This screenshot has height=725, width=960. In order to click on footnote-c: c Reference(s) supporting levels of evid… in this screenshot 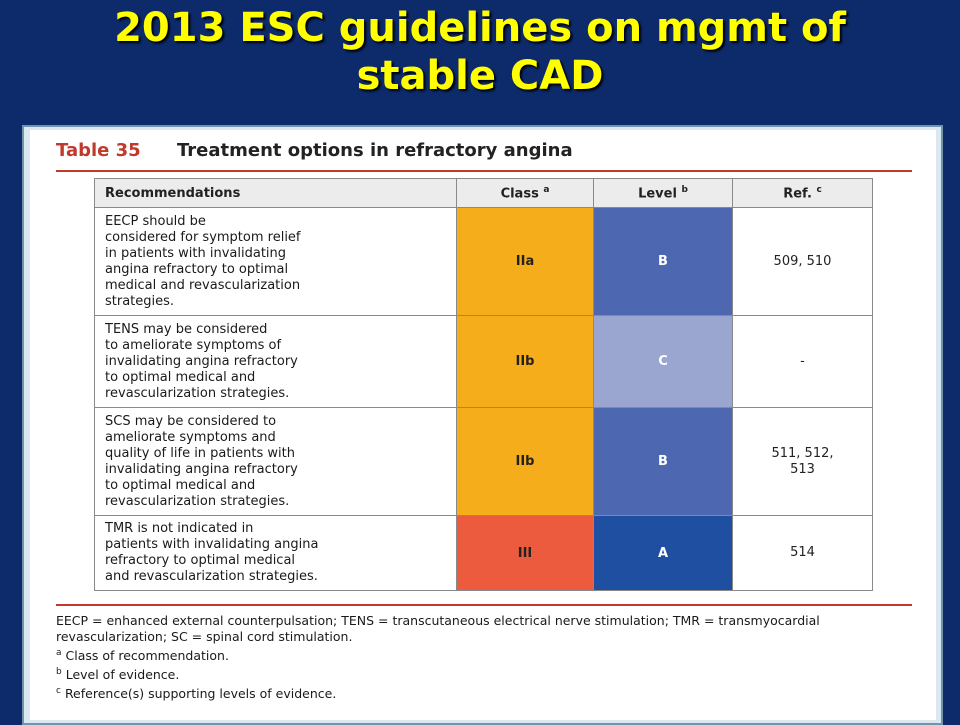, I will do `click(196, 694)`.